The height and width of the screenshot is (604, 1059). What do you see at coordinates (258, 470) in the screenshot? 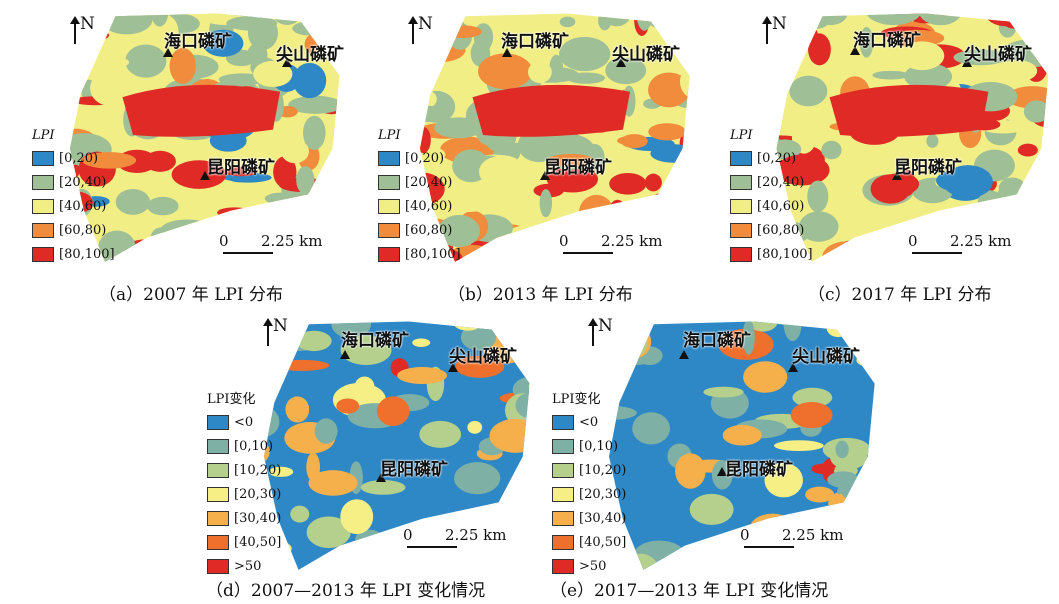
I see `legend-label: [10,20)` at bounding box center [258, 470].